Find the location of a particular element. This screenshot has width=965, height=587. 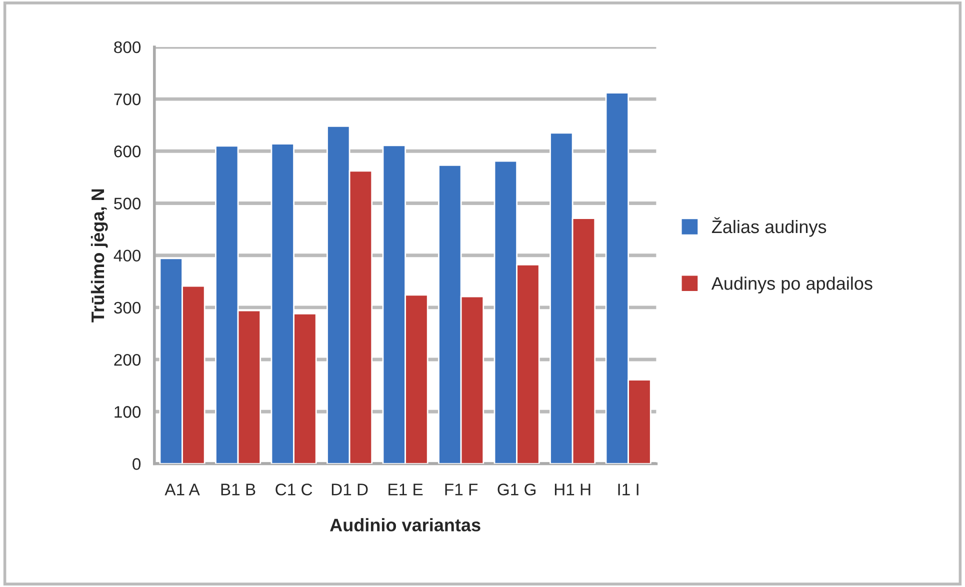

y-tick-label: 500 is located at coordinates (127, 204).